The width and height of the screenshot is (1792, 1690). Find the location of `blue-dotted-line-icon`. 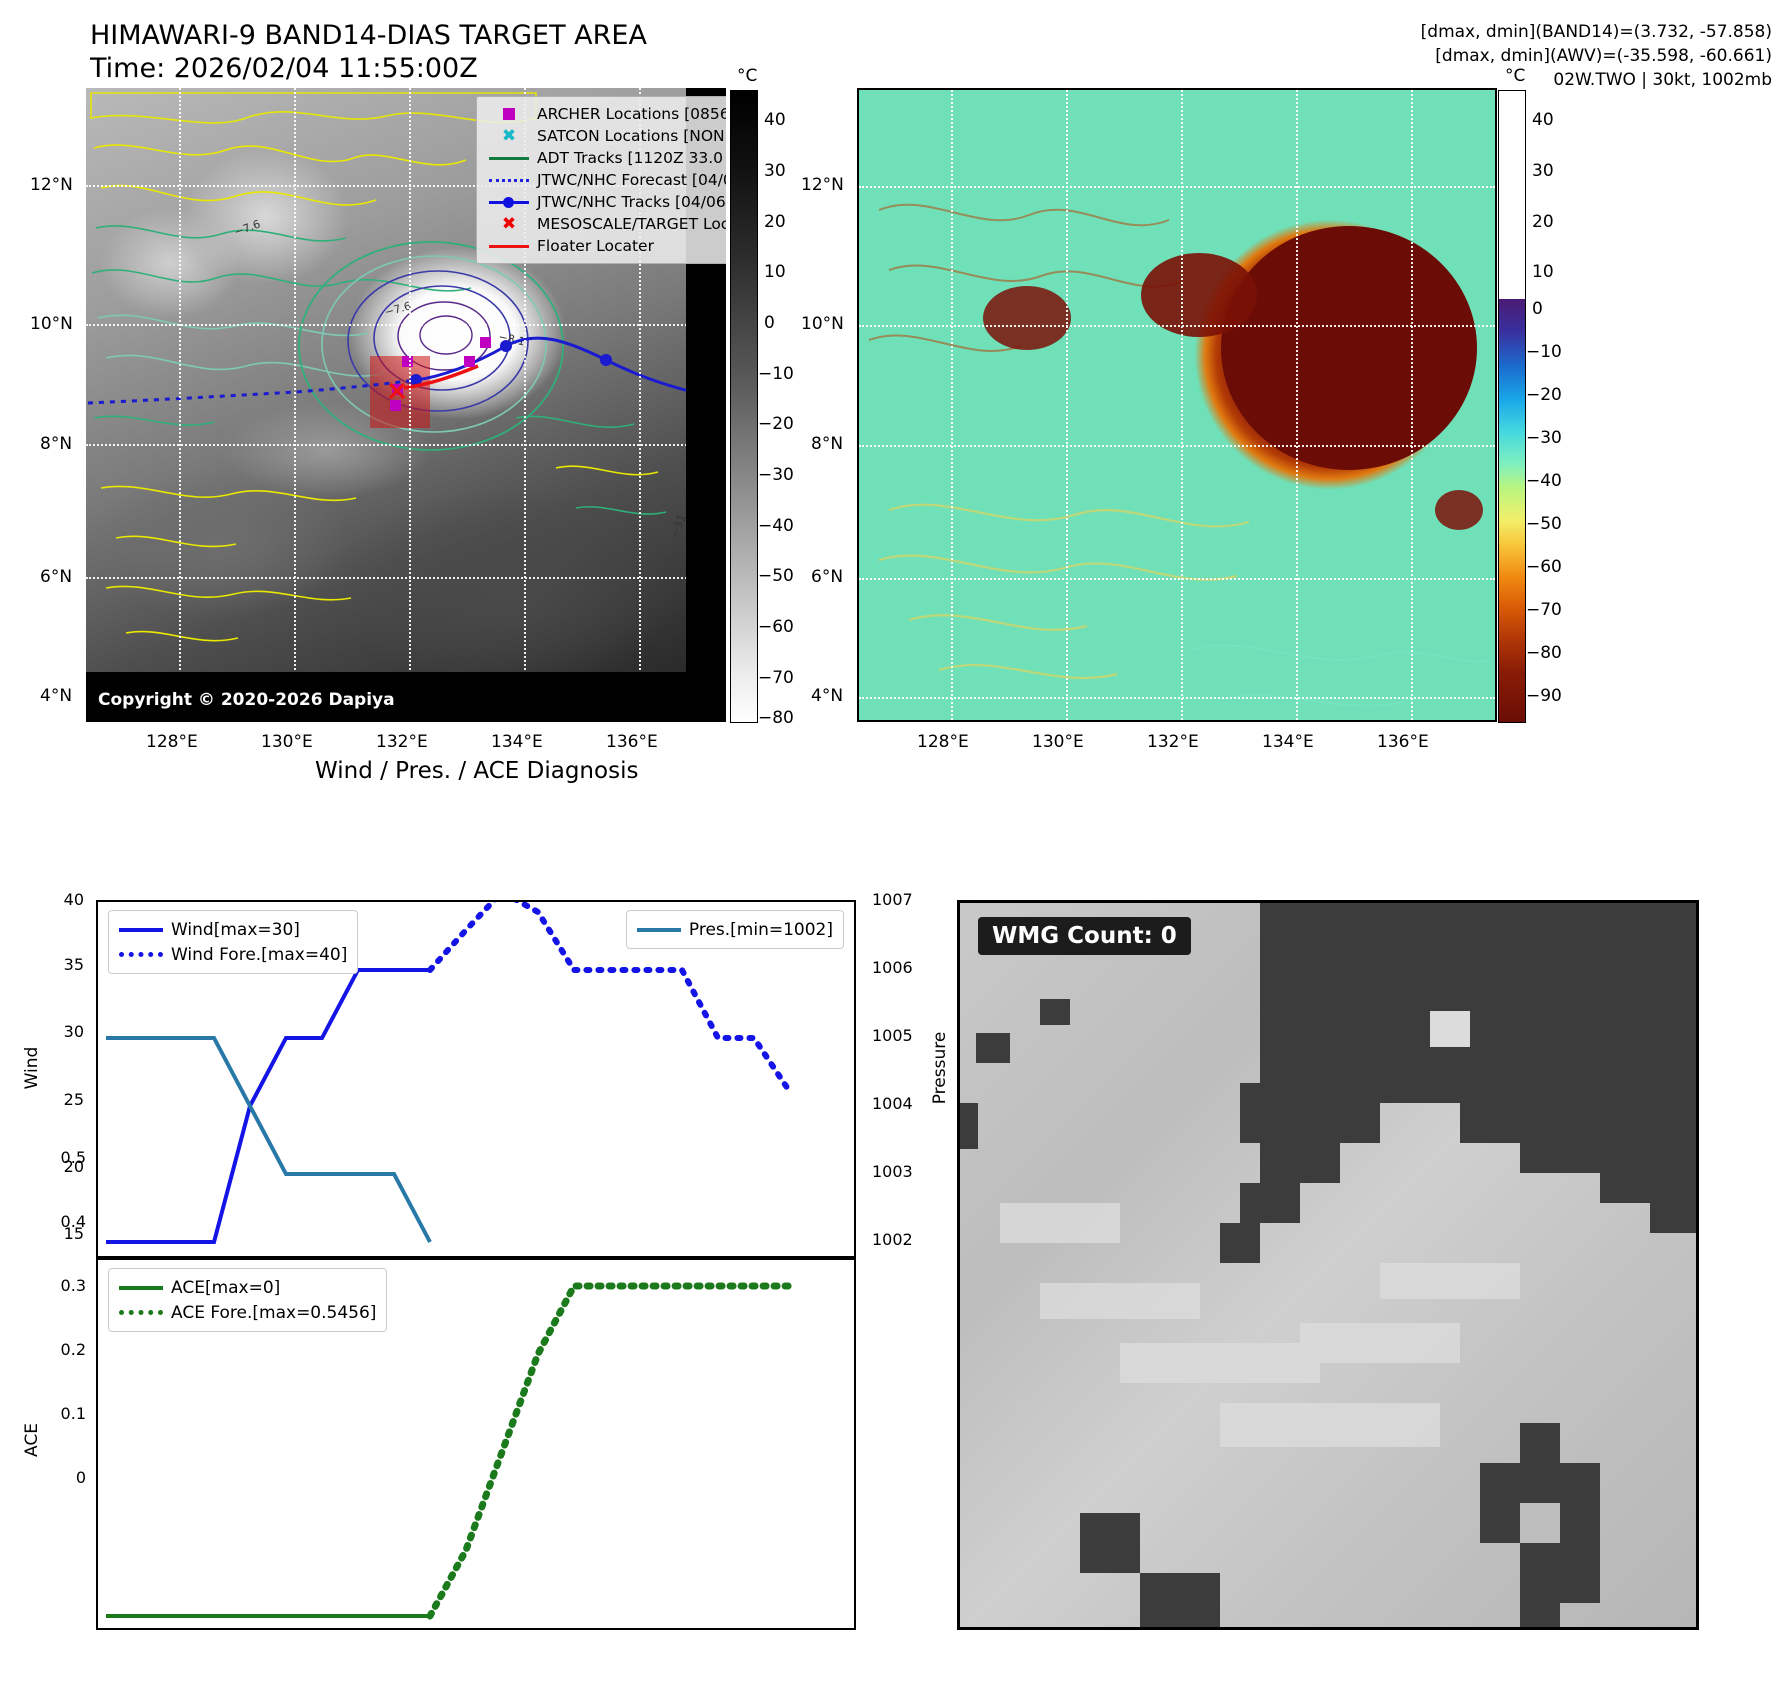

blue-dotted-line-icon is located at coordinates (509, 180).